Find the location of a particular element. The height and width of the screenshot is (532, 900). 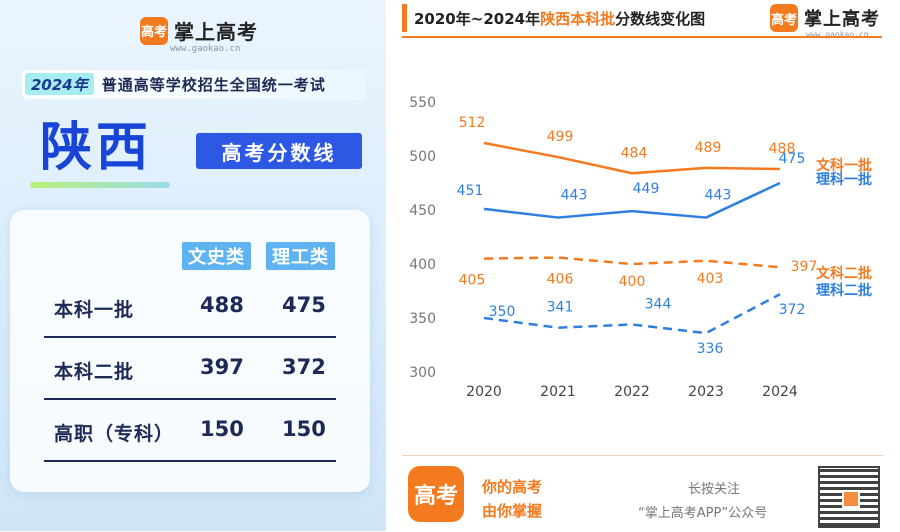

col-header-arts: 文史类 is located at coordinates (216, 256).